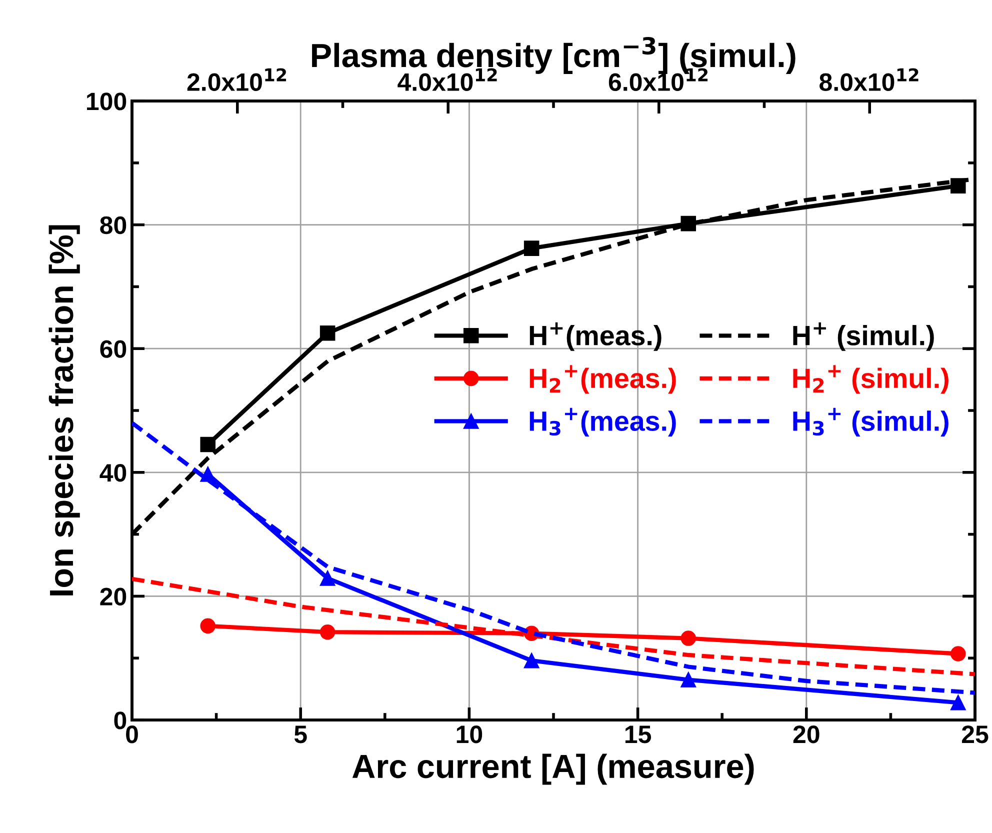 The image size is (992, 833). Describe the element at coordinates (553, 769) in the screenshot. I see `x-axis-title: Arc current [A] (measure)` at that location.